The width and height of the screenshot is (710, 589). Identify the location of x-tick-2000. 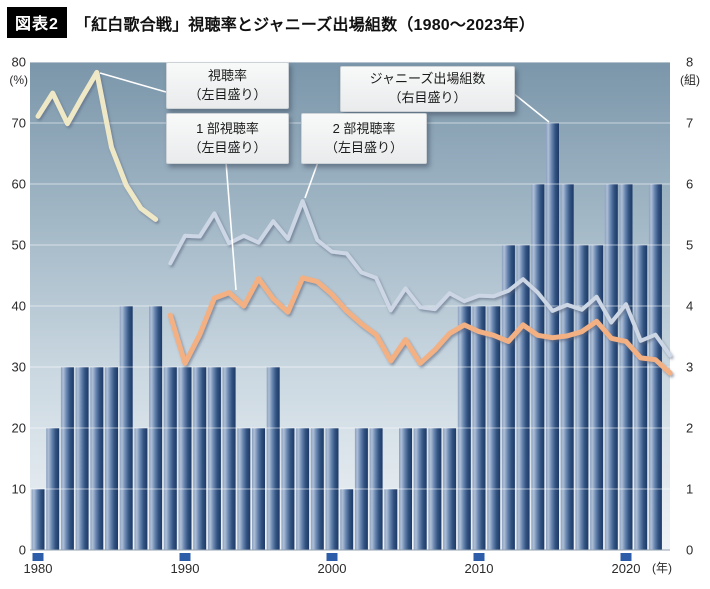
(332, 557).